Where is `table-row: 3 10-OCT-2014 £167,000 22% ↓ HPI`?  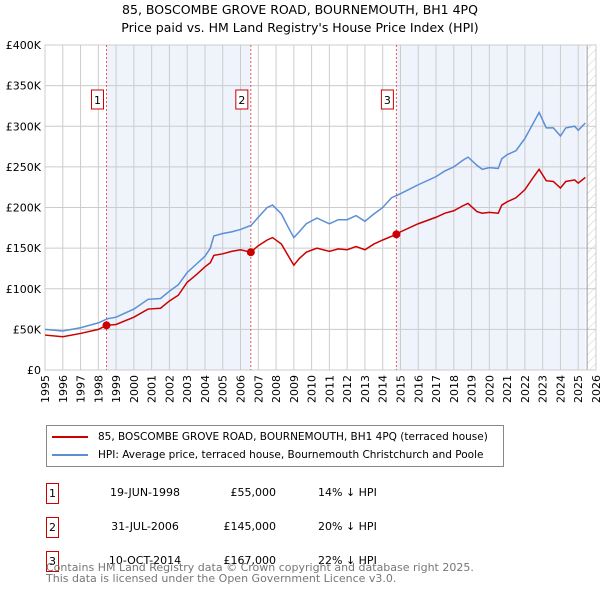 table-row: 3 10-OCT-2014 £167,000 22% ↓ HPI is located at coordinates (246, 561).